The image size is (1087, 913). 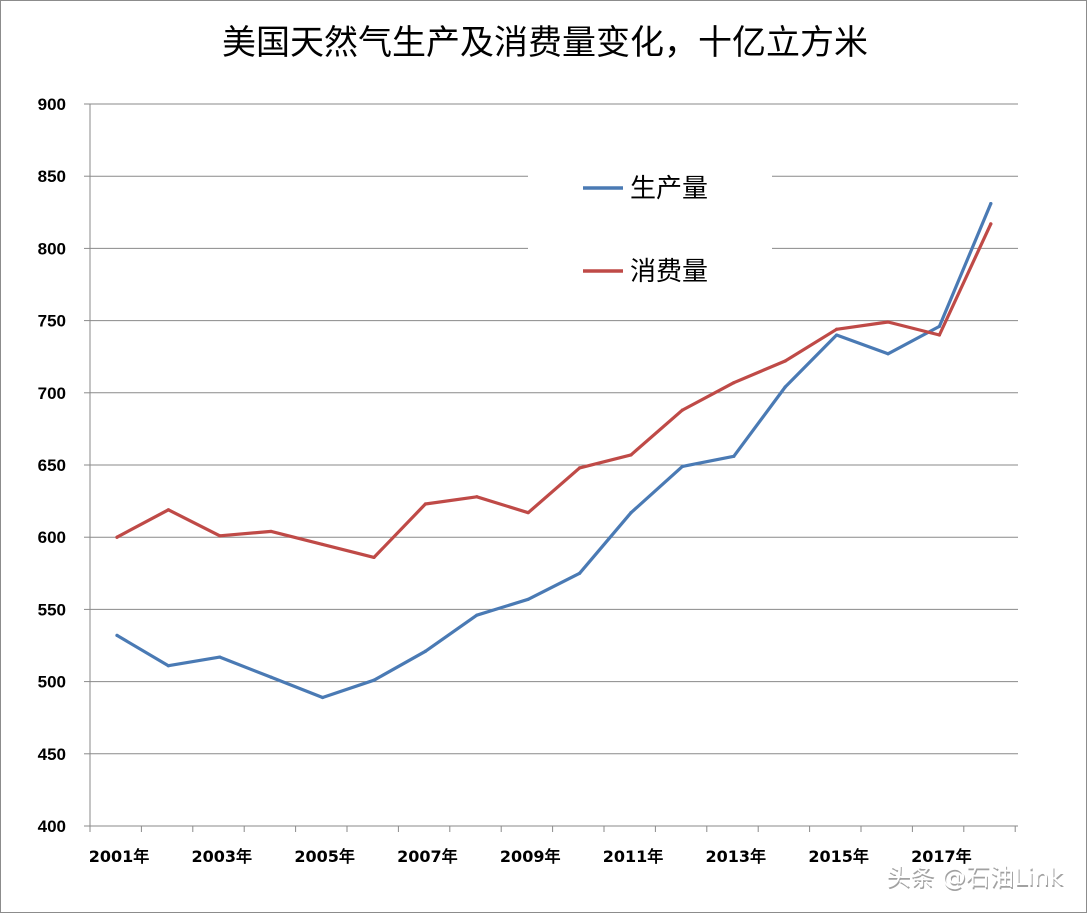 I want to click on y-tick-label: 800, so click(x=52, y=248).